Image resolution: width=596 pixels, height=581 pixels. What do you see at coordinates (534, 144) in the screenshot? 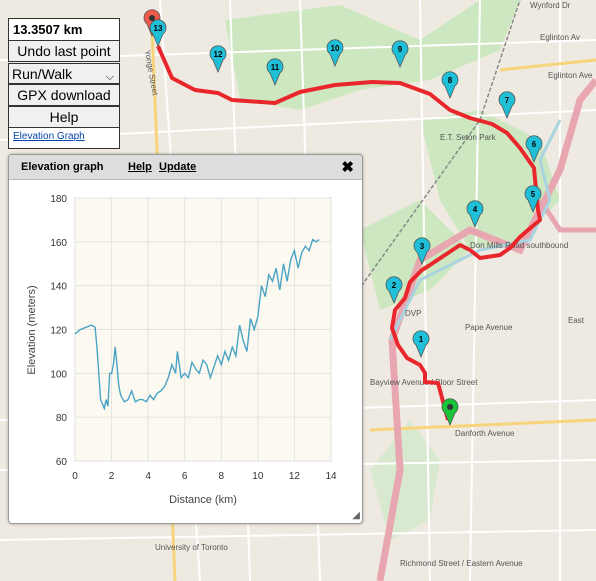
I see `pin-label: 6` at bounding box center [534, 144].